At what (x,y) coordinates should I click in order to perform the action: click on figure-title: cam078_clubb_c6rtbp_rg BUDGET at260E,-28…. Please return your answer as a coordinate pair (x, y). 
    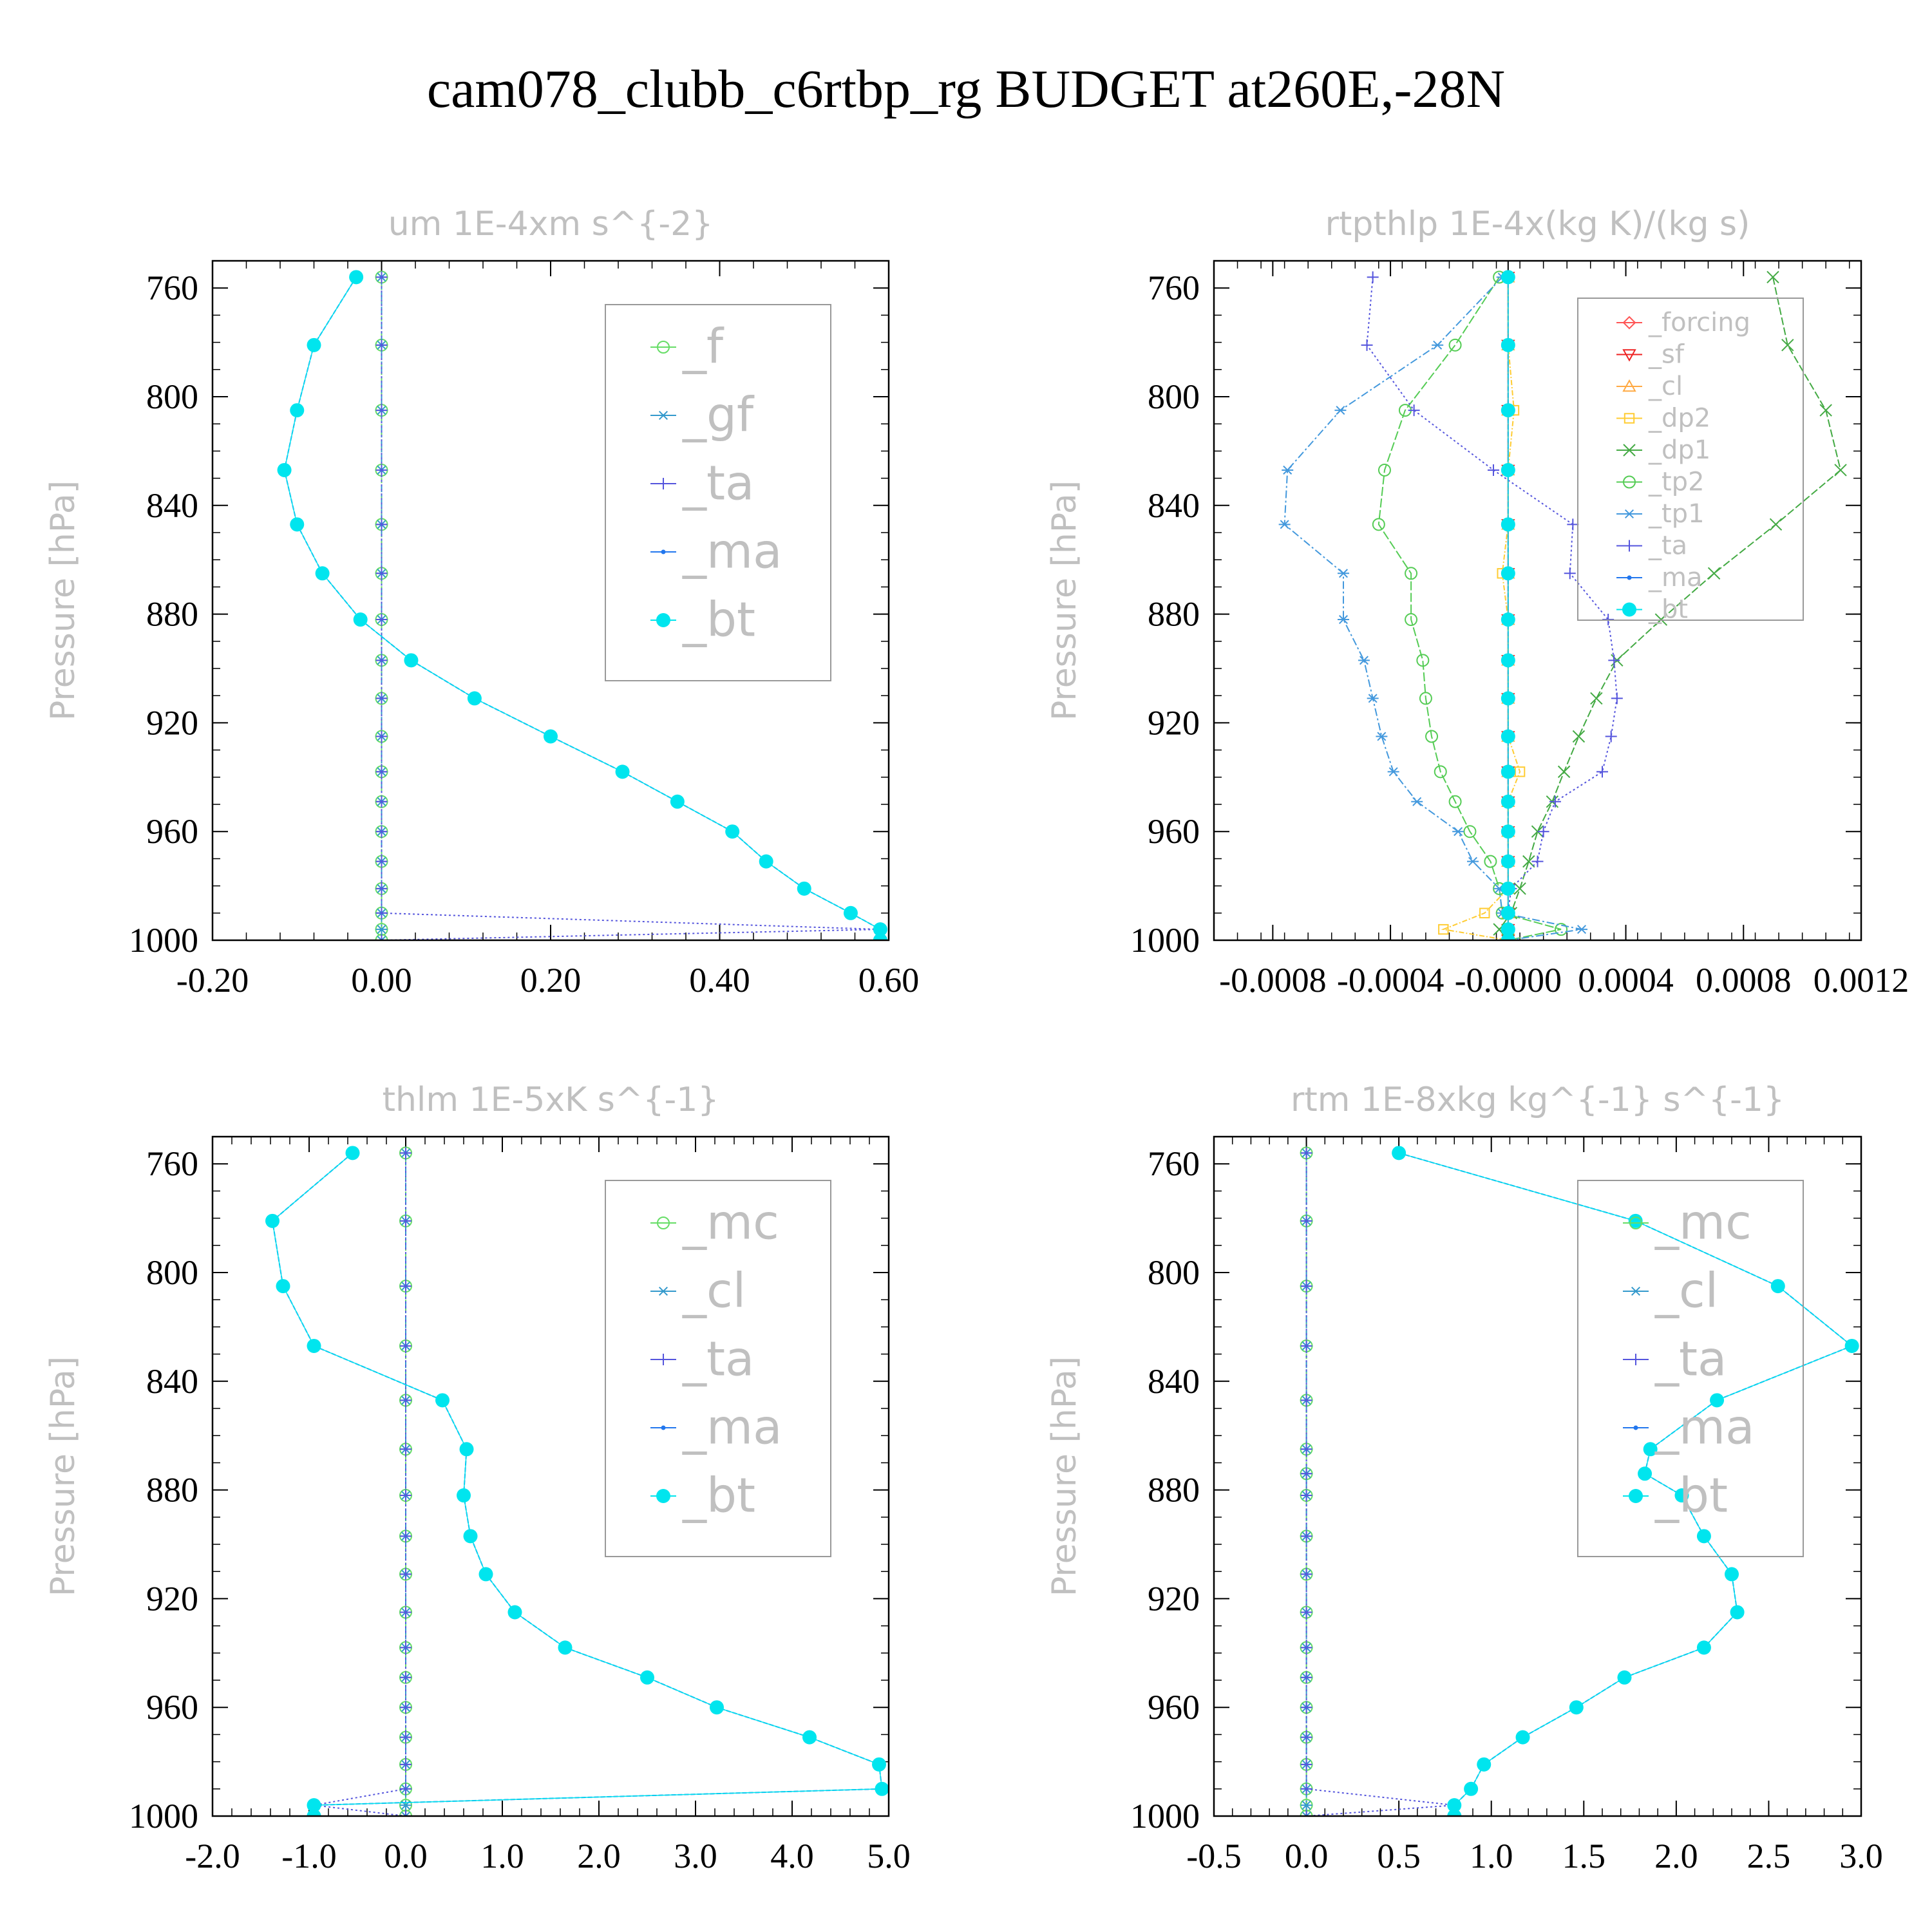
    Looking at the image, I should click on (966, 89).